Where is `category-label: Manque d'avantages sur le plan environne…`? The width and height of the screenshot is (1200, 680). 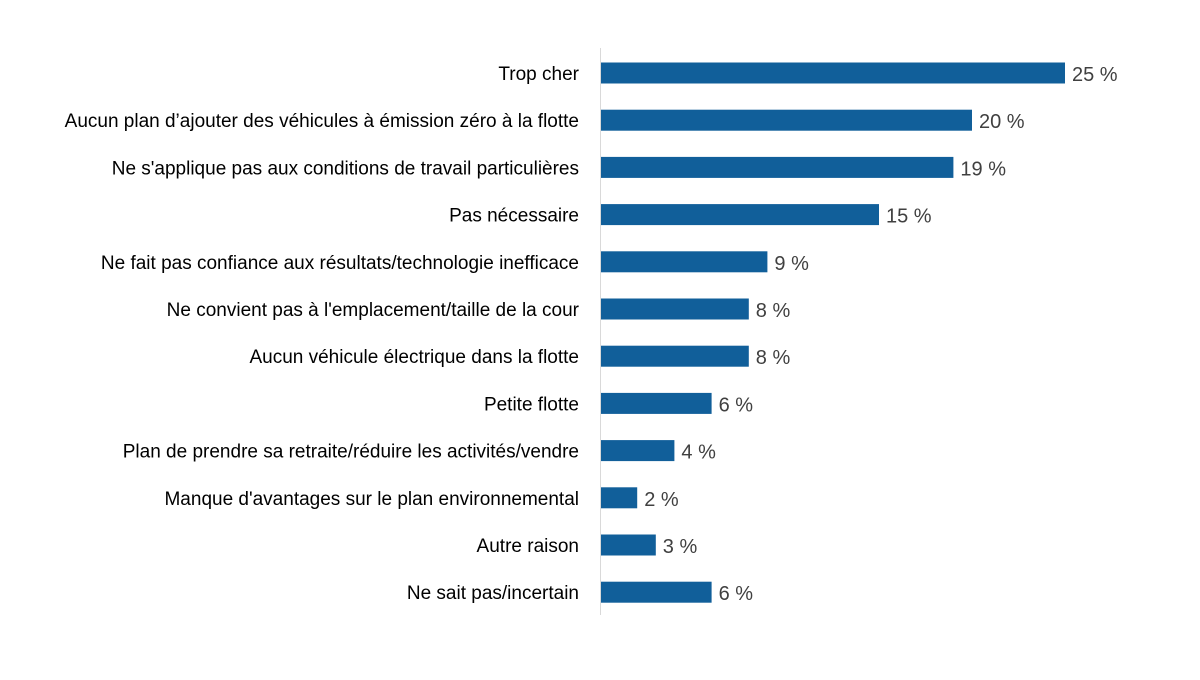 category-label: Manque d'avantages sur le plan environne… is located at coordinates (371, 499).